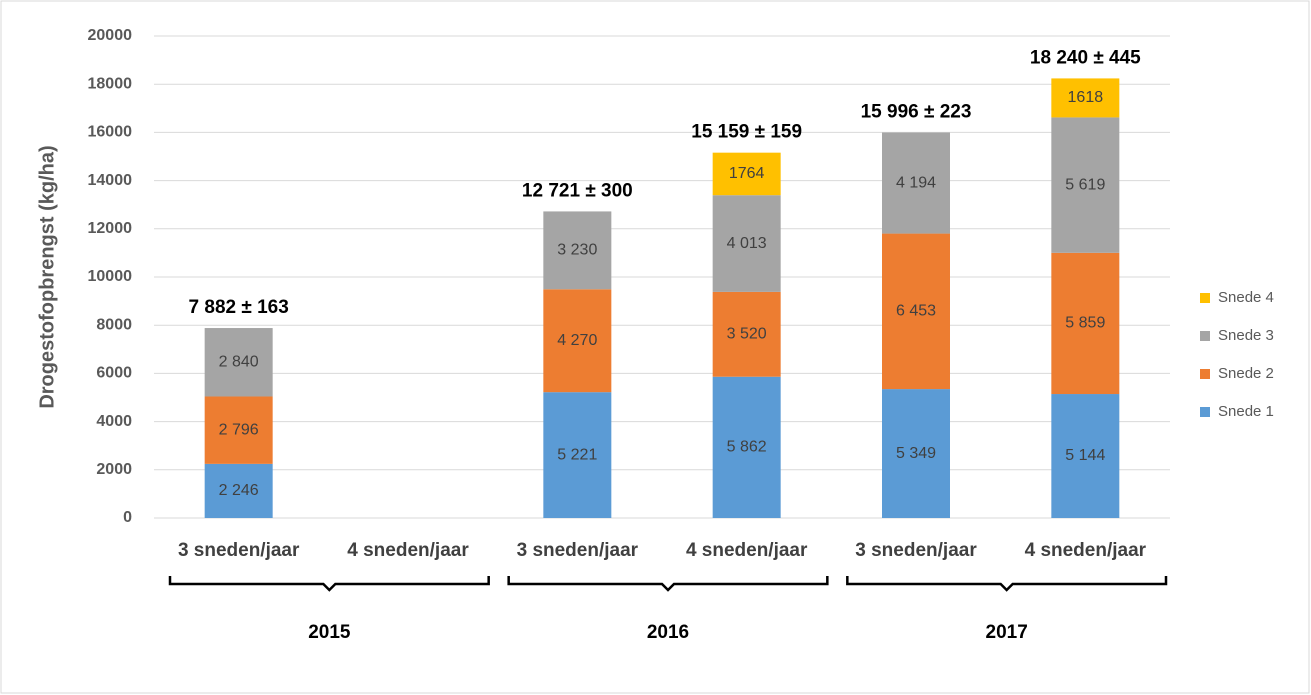 This screenshot has width=1311, height=695. I want to click on value-label: 5 349, so click(916, 453).